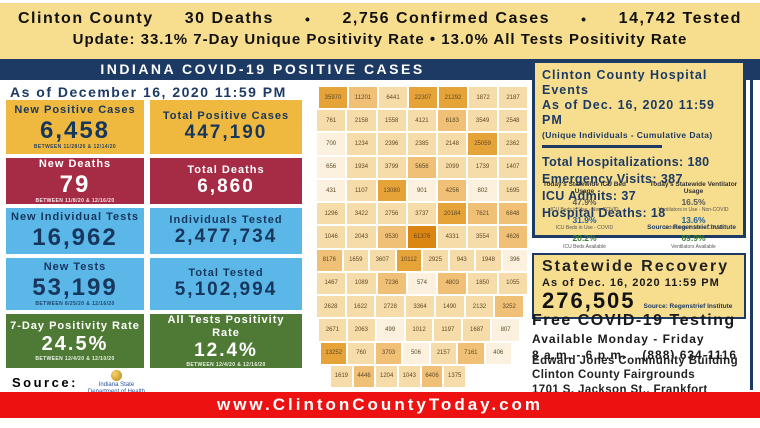 Image resolution: width=760 pixels, height=428 pixels. What do you see at coordinates (693, 188) in the screenshot?
I see `icu-column-title: Today's Statewide Ventilator Usage` at bounding box center [693, 188].